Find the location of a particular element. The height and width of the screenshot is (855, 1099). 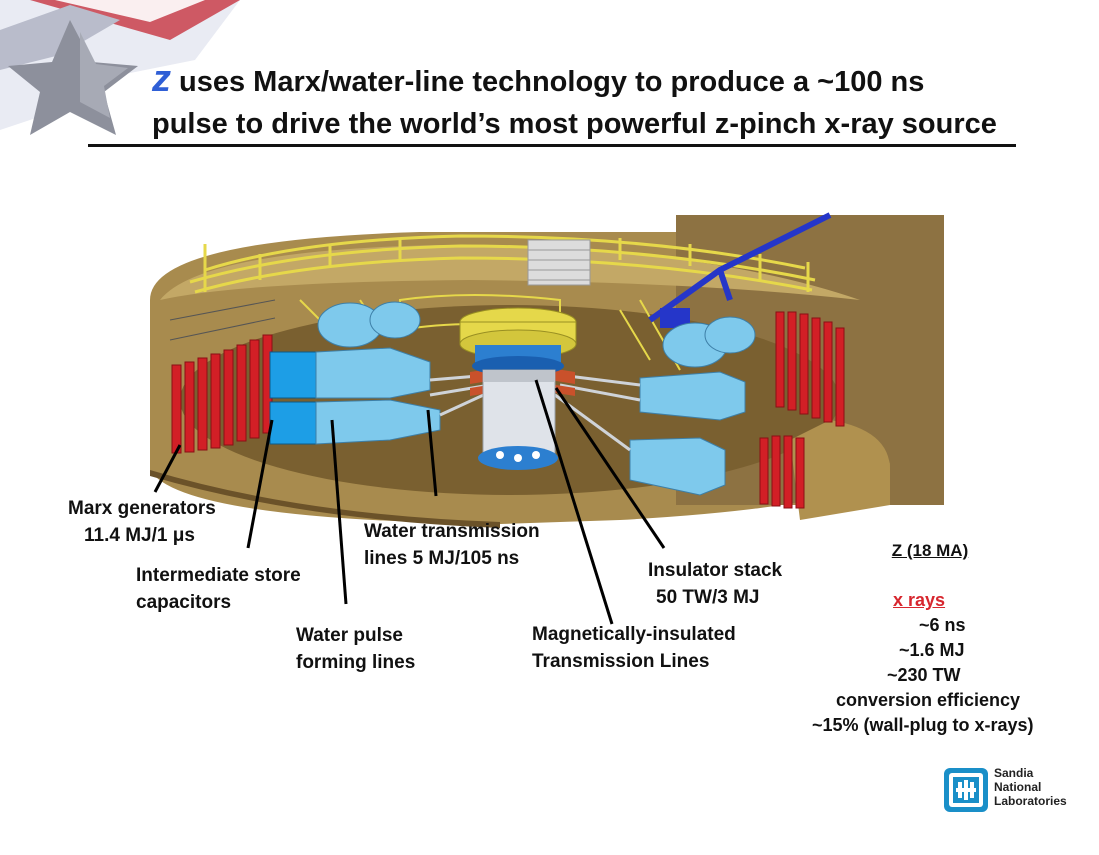

label-marx-line-2: 11.4 MJ/1 μs is located at coordinates (139, 535).